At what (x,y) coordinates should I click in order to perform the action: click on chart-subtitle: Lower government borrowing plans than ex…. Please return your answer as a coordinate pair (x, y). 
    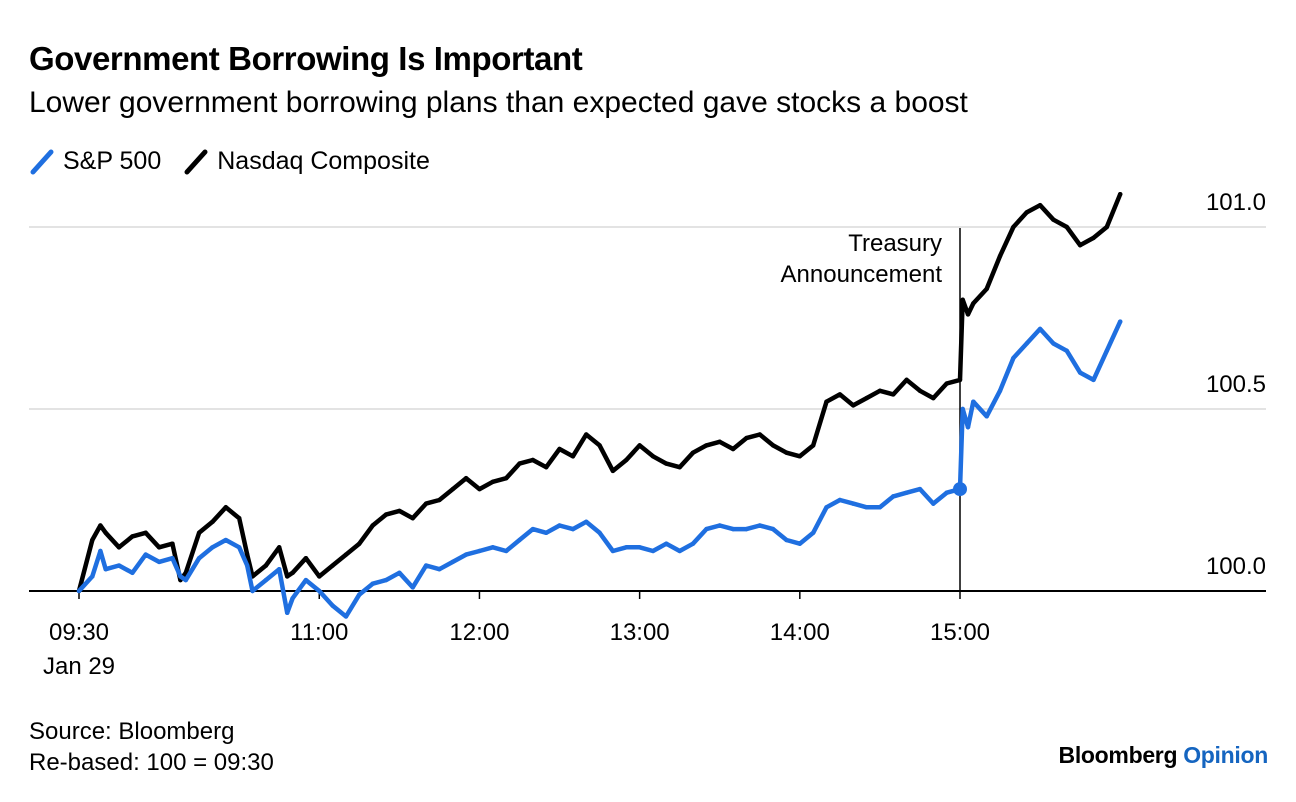
    Looking at the image, I should click on (498, 102).